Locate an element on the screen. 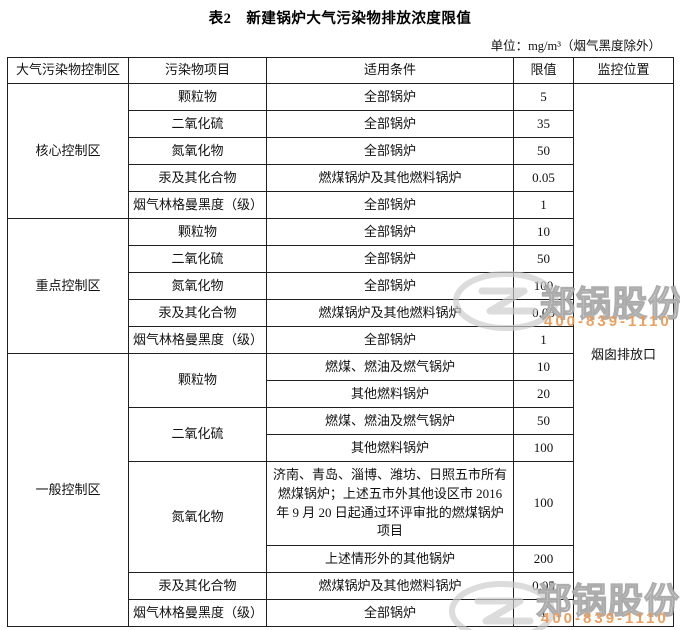 The height and width of the screenshot is (630, 680). column-header-pollutant: 污染物项目 is located at coordinates (197, 70).